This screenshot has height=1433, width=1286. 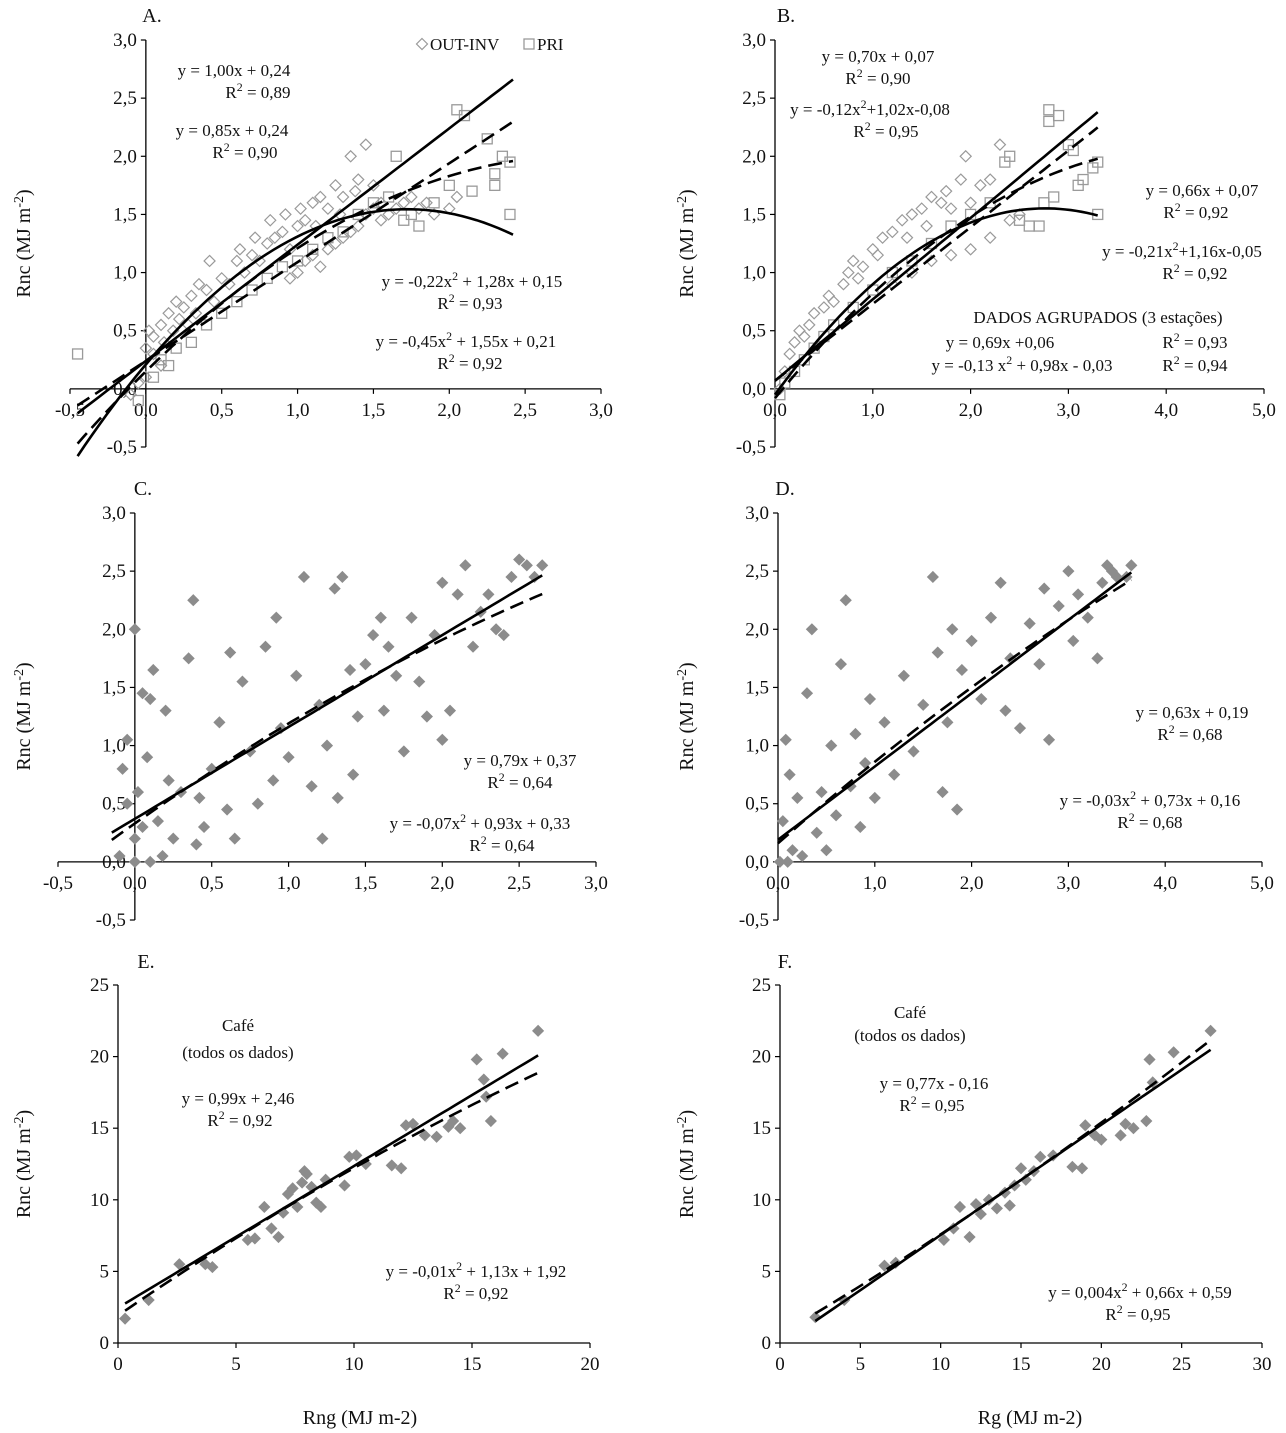 What do you see at coordinates (877, 77) in the screenshot?
I see `trendline-r2: R2 = 0,90` at bounding box center [877, 77].